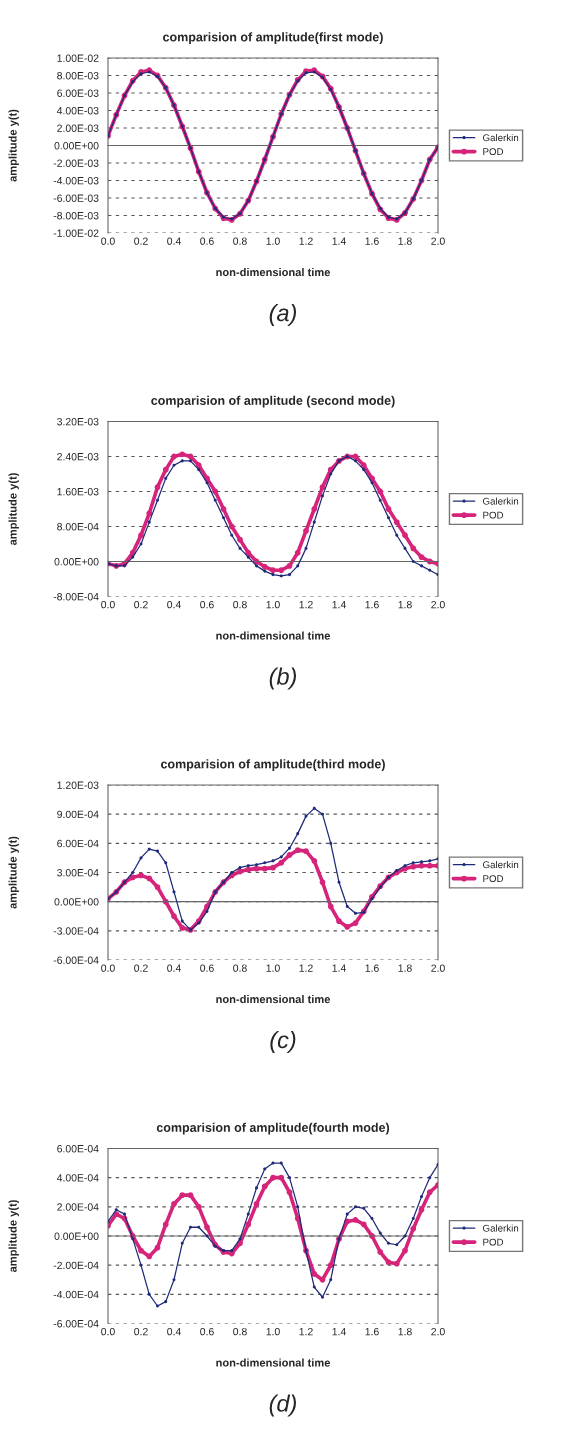 The image size is (566, 1454). I want to click on y-tick-label: 1.20E-03, so click(78, 785).